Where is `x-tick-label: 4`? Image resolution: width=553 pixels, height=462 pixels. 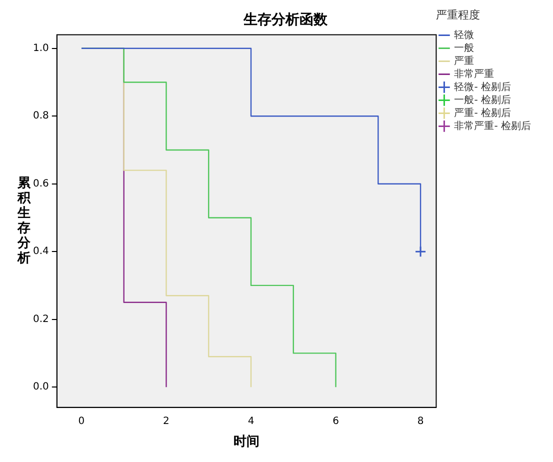
x-tick-label: 4 is located at coordinates (251, 421).